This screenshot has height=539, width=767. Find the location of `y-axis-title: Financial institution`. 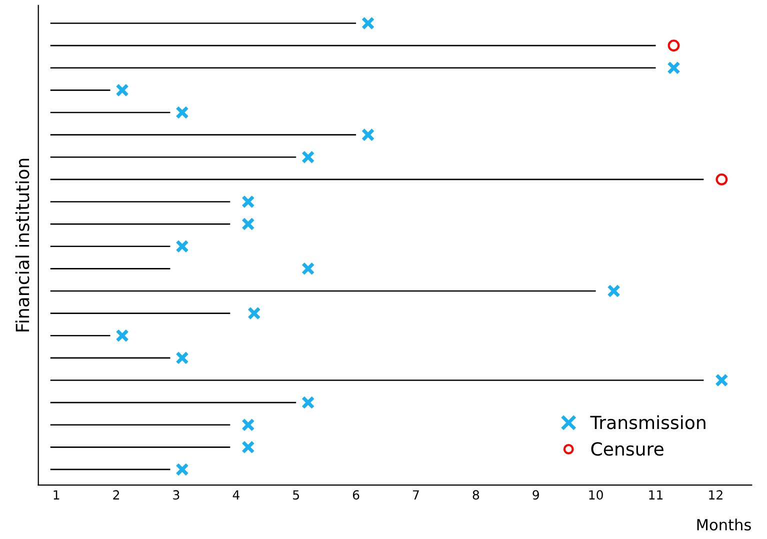

y-axis-title: Financial institution is located at coordinates (22, 245).